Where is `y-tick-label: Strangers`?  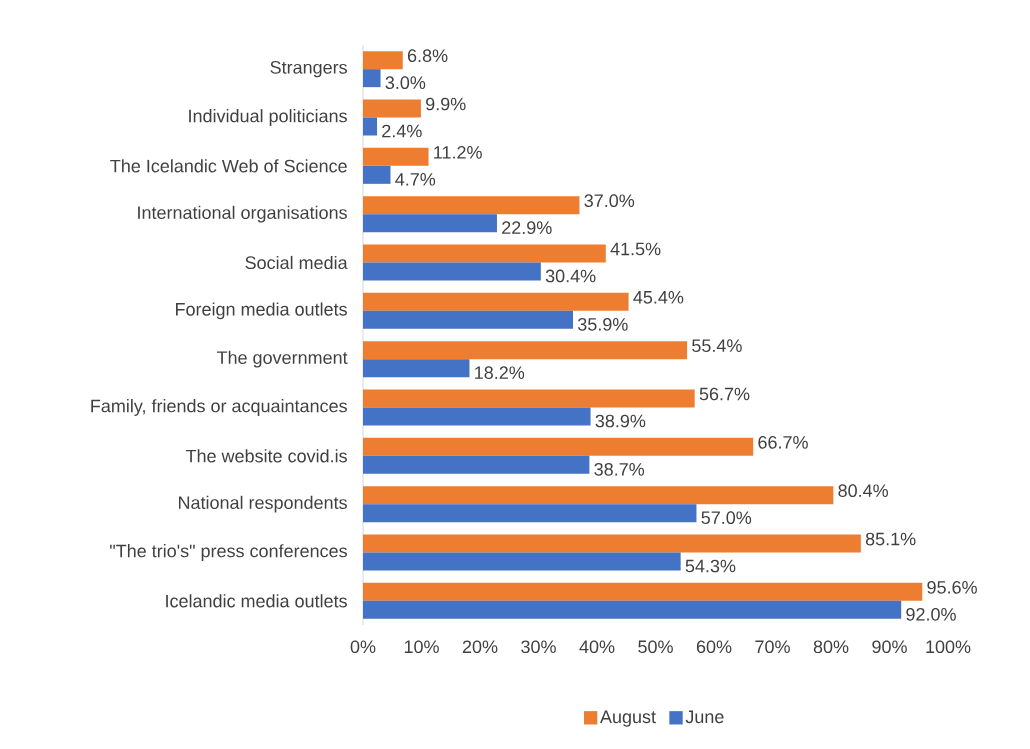
y-tick-label: Strangers is located at coordinates (308, 69).